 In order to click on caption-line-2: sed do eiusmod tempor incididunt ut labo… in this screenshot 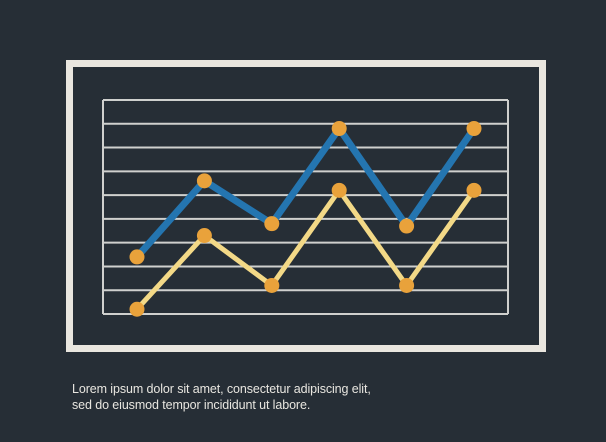, I will do `click(191, 405)`.